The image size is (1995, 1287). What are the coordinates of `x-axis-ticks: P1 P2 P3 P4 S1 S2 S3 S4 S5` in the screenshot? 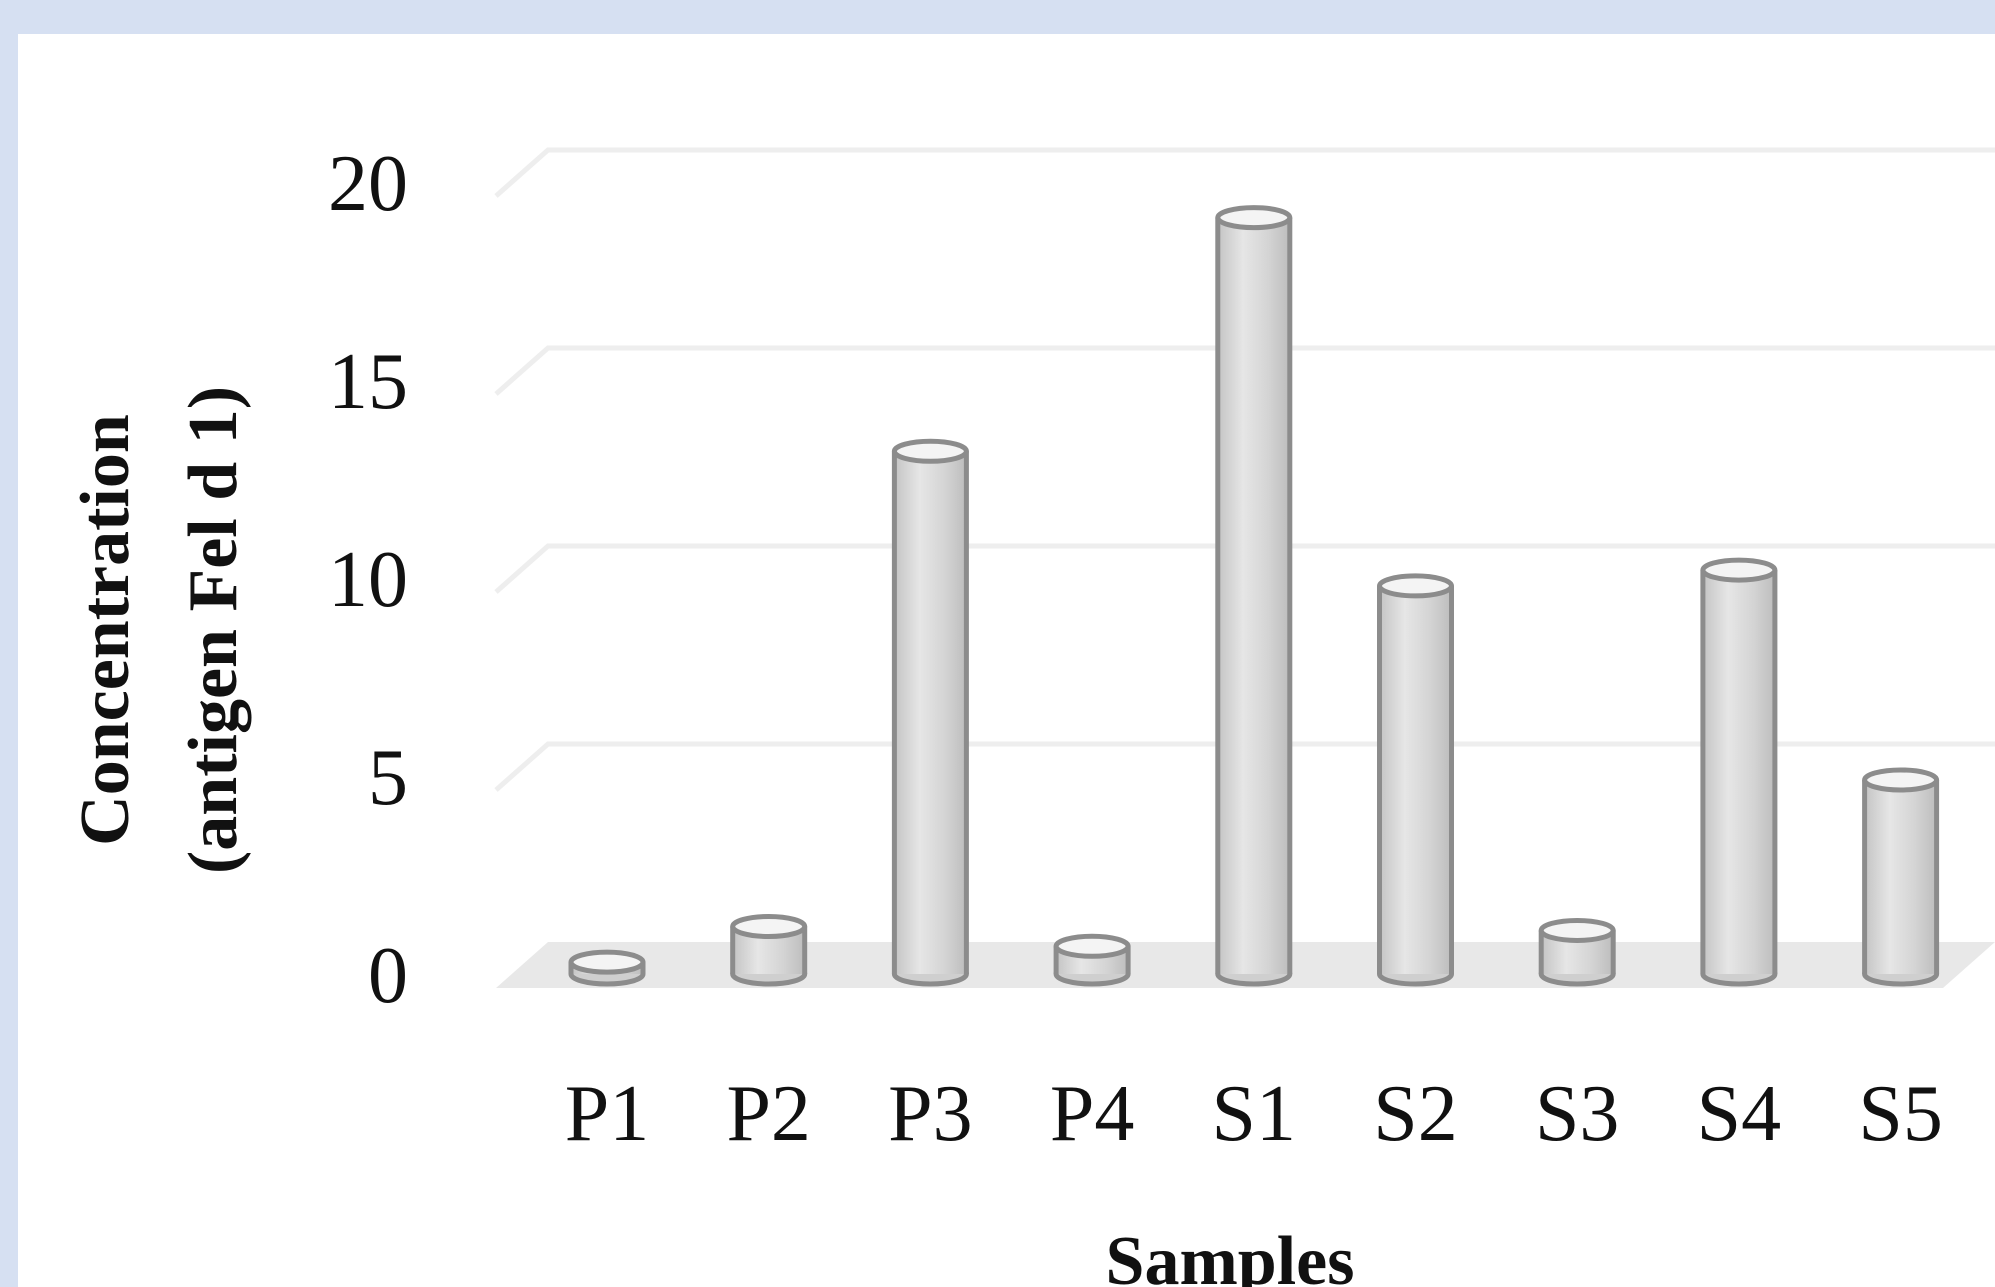 It's located at (1254, 1114).